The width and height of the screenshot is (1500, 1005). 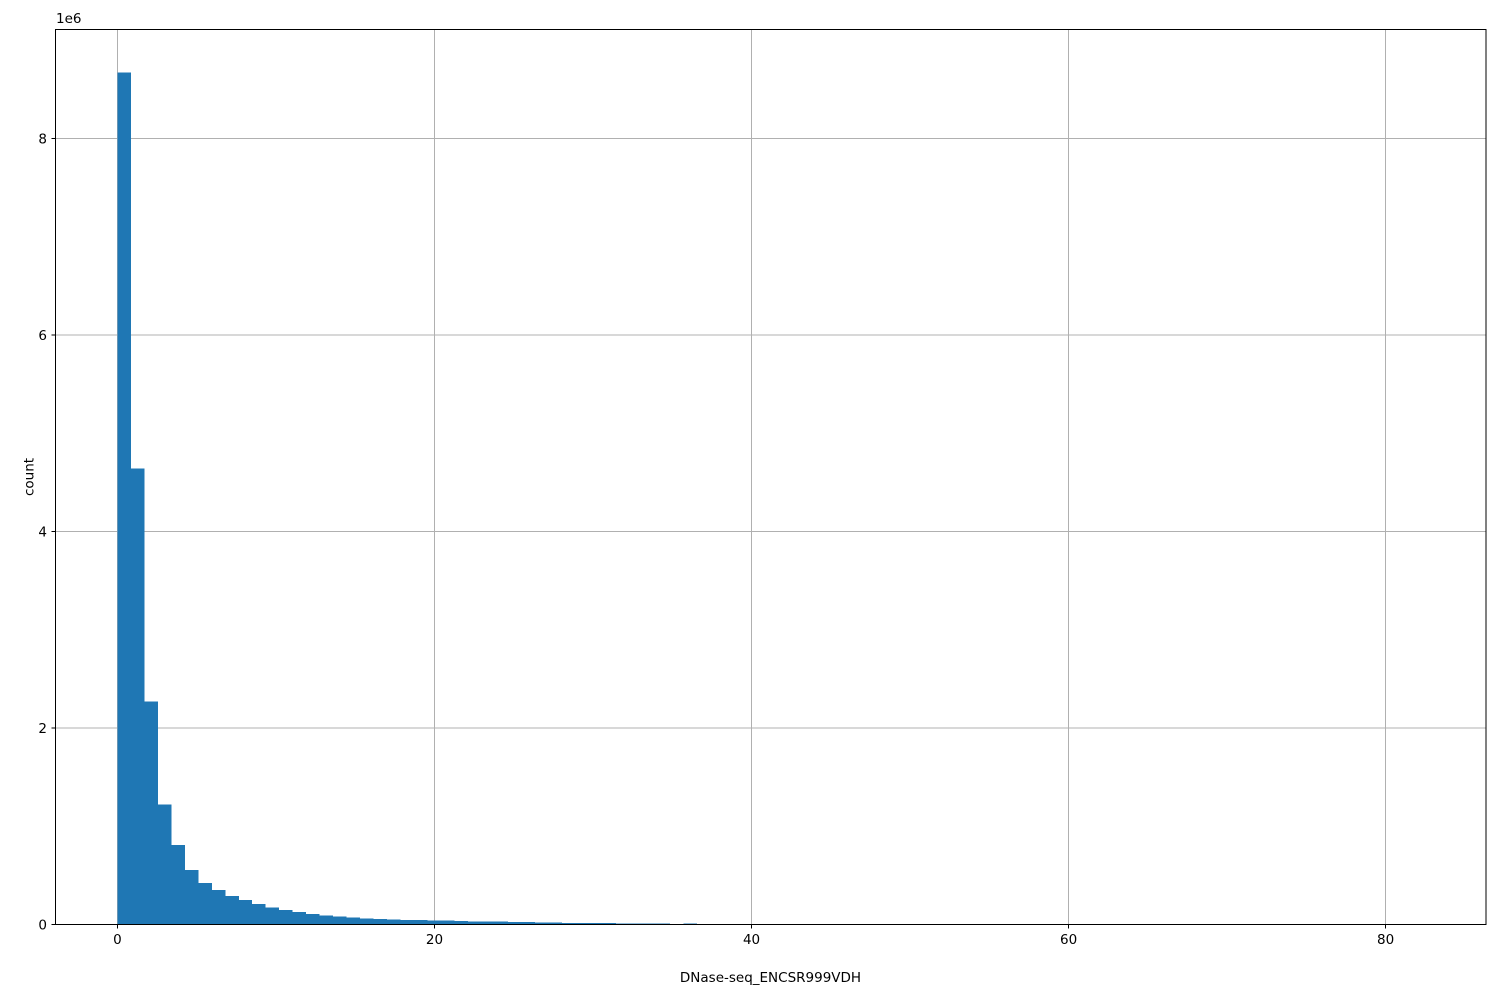 What do you see at coordinates (1068, 940) in the screenshot?
I see `x-tick-label: 60` at bounding box center [1068, 940].